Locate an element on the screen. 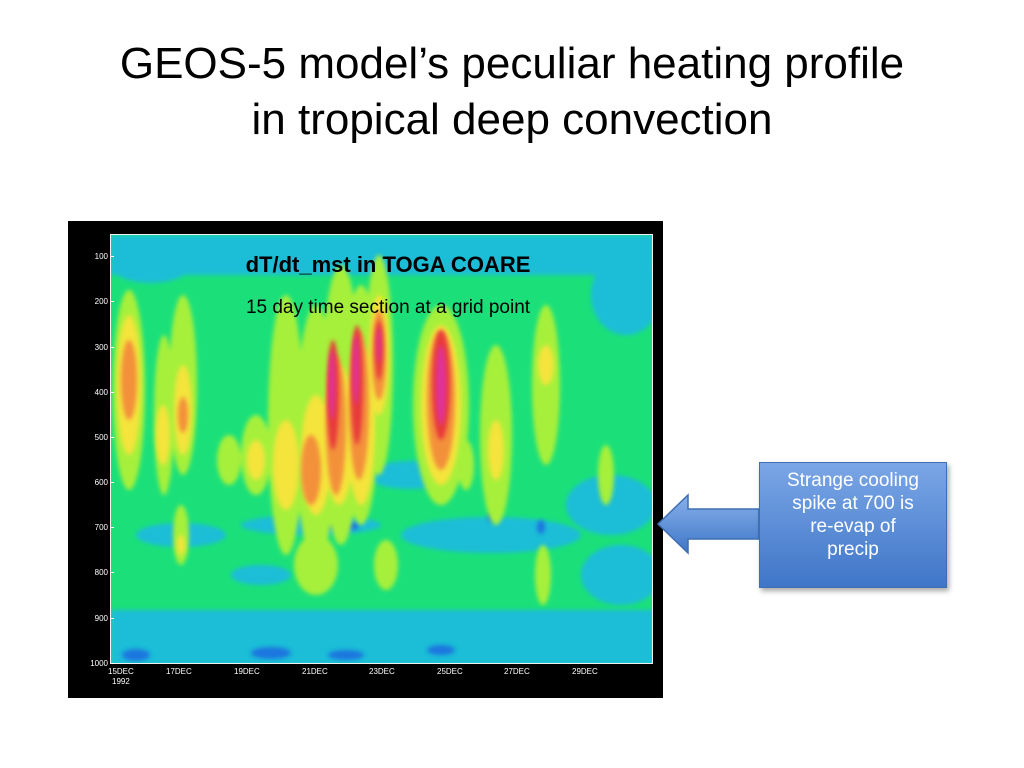 The image size is (1024, 768). y-tick-label: 600 is located at coordinates (91, 483).